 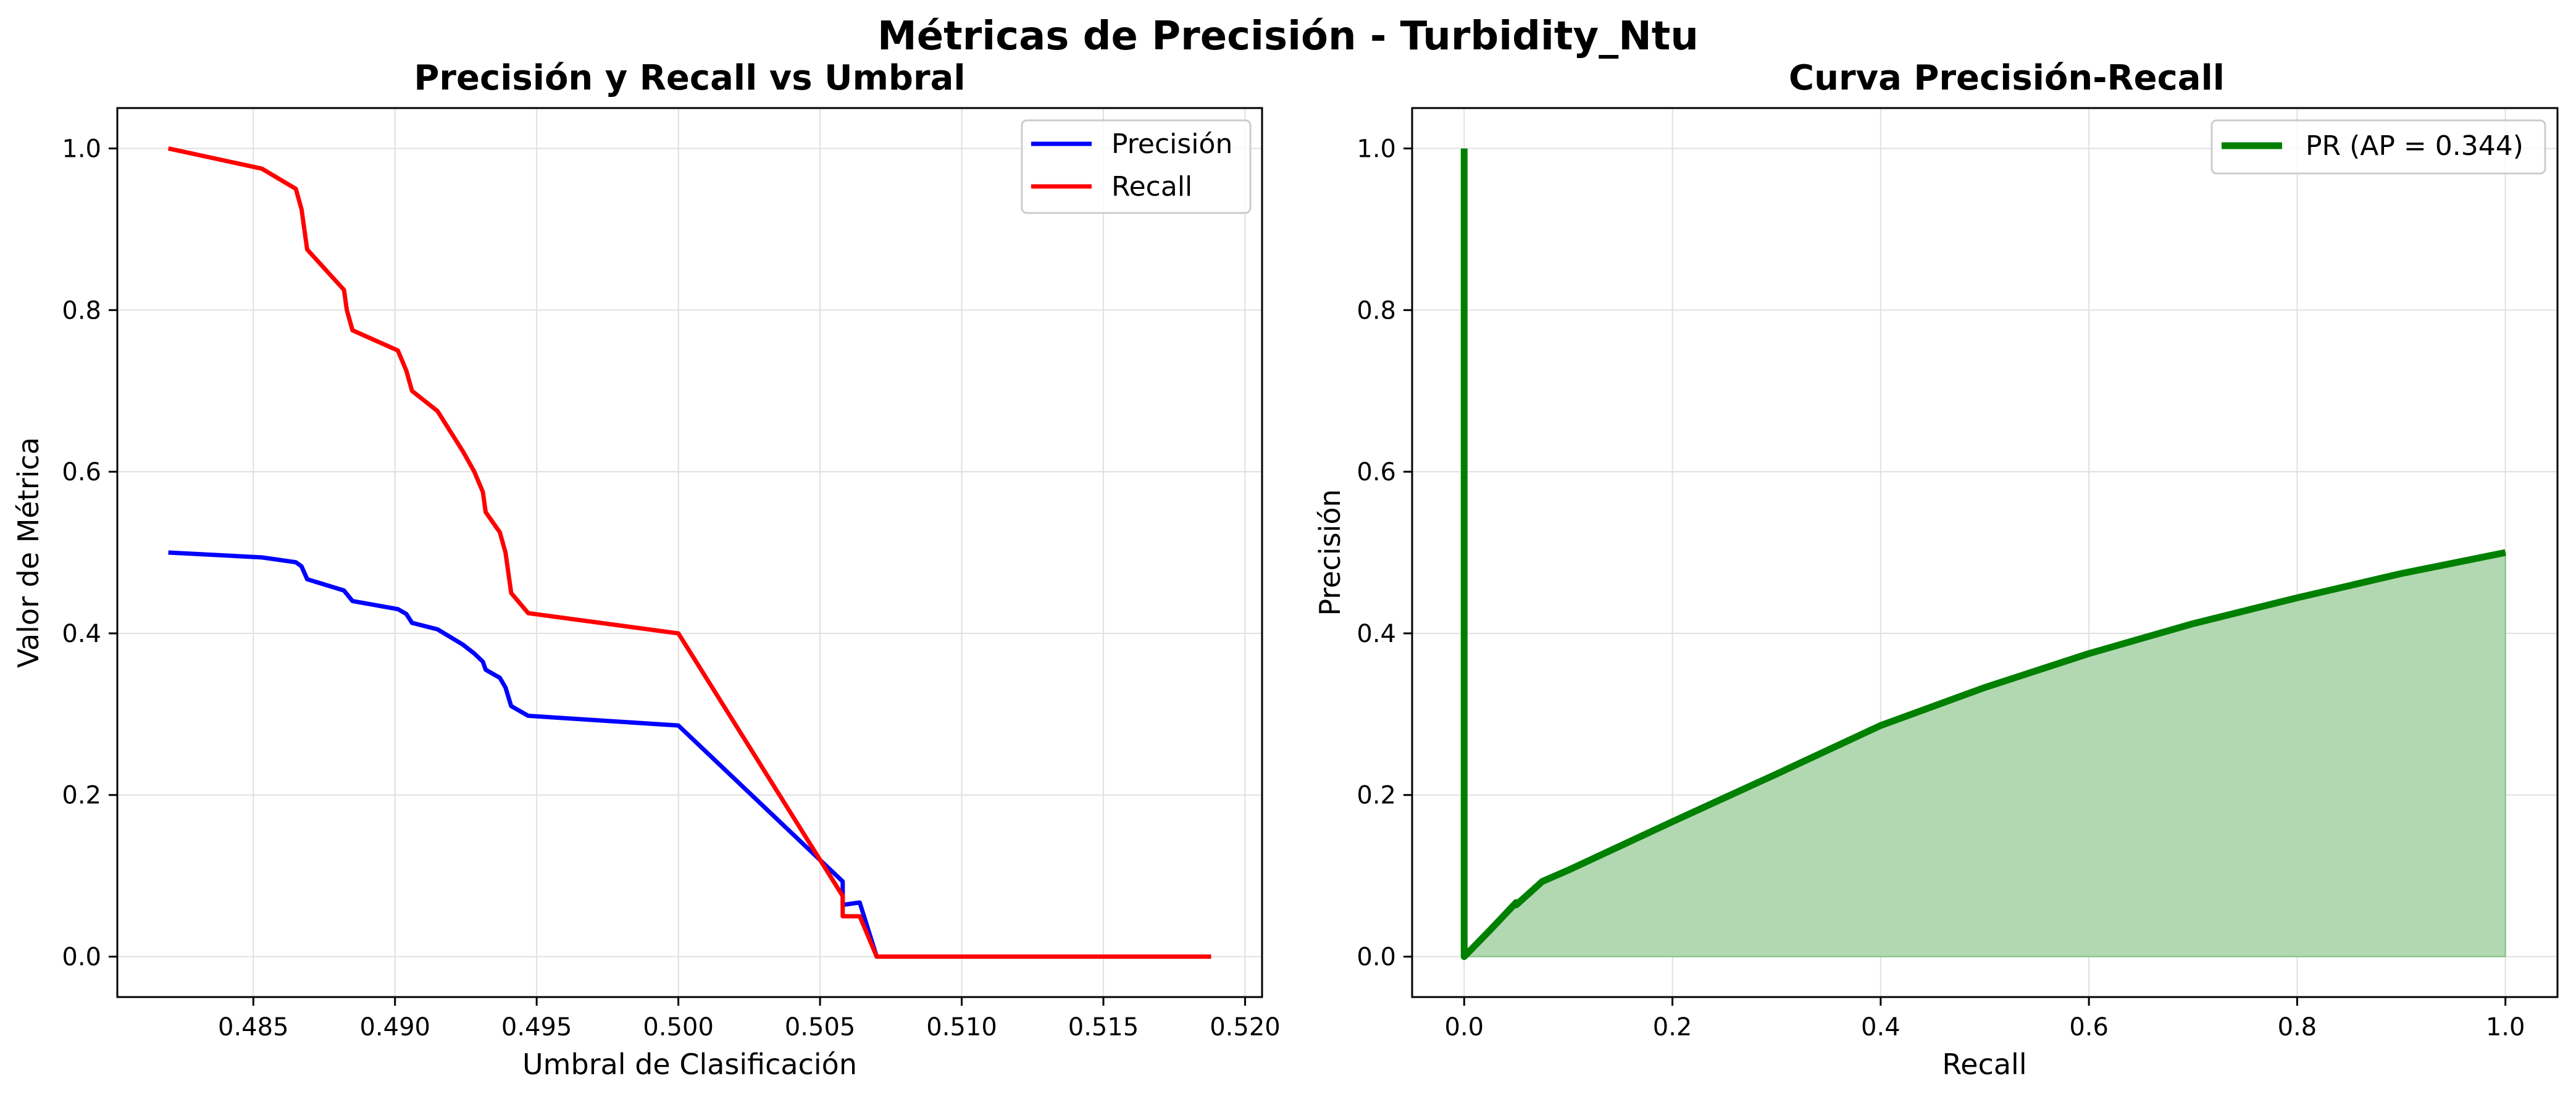 I want to click on threshold-plot-ytick-label: 0.6, so click(x=81, y=472).